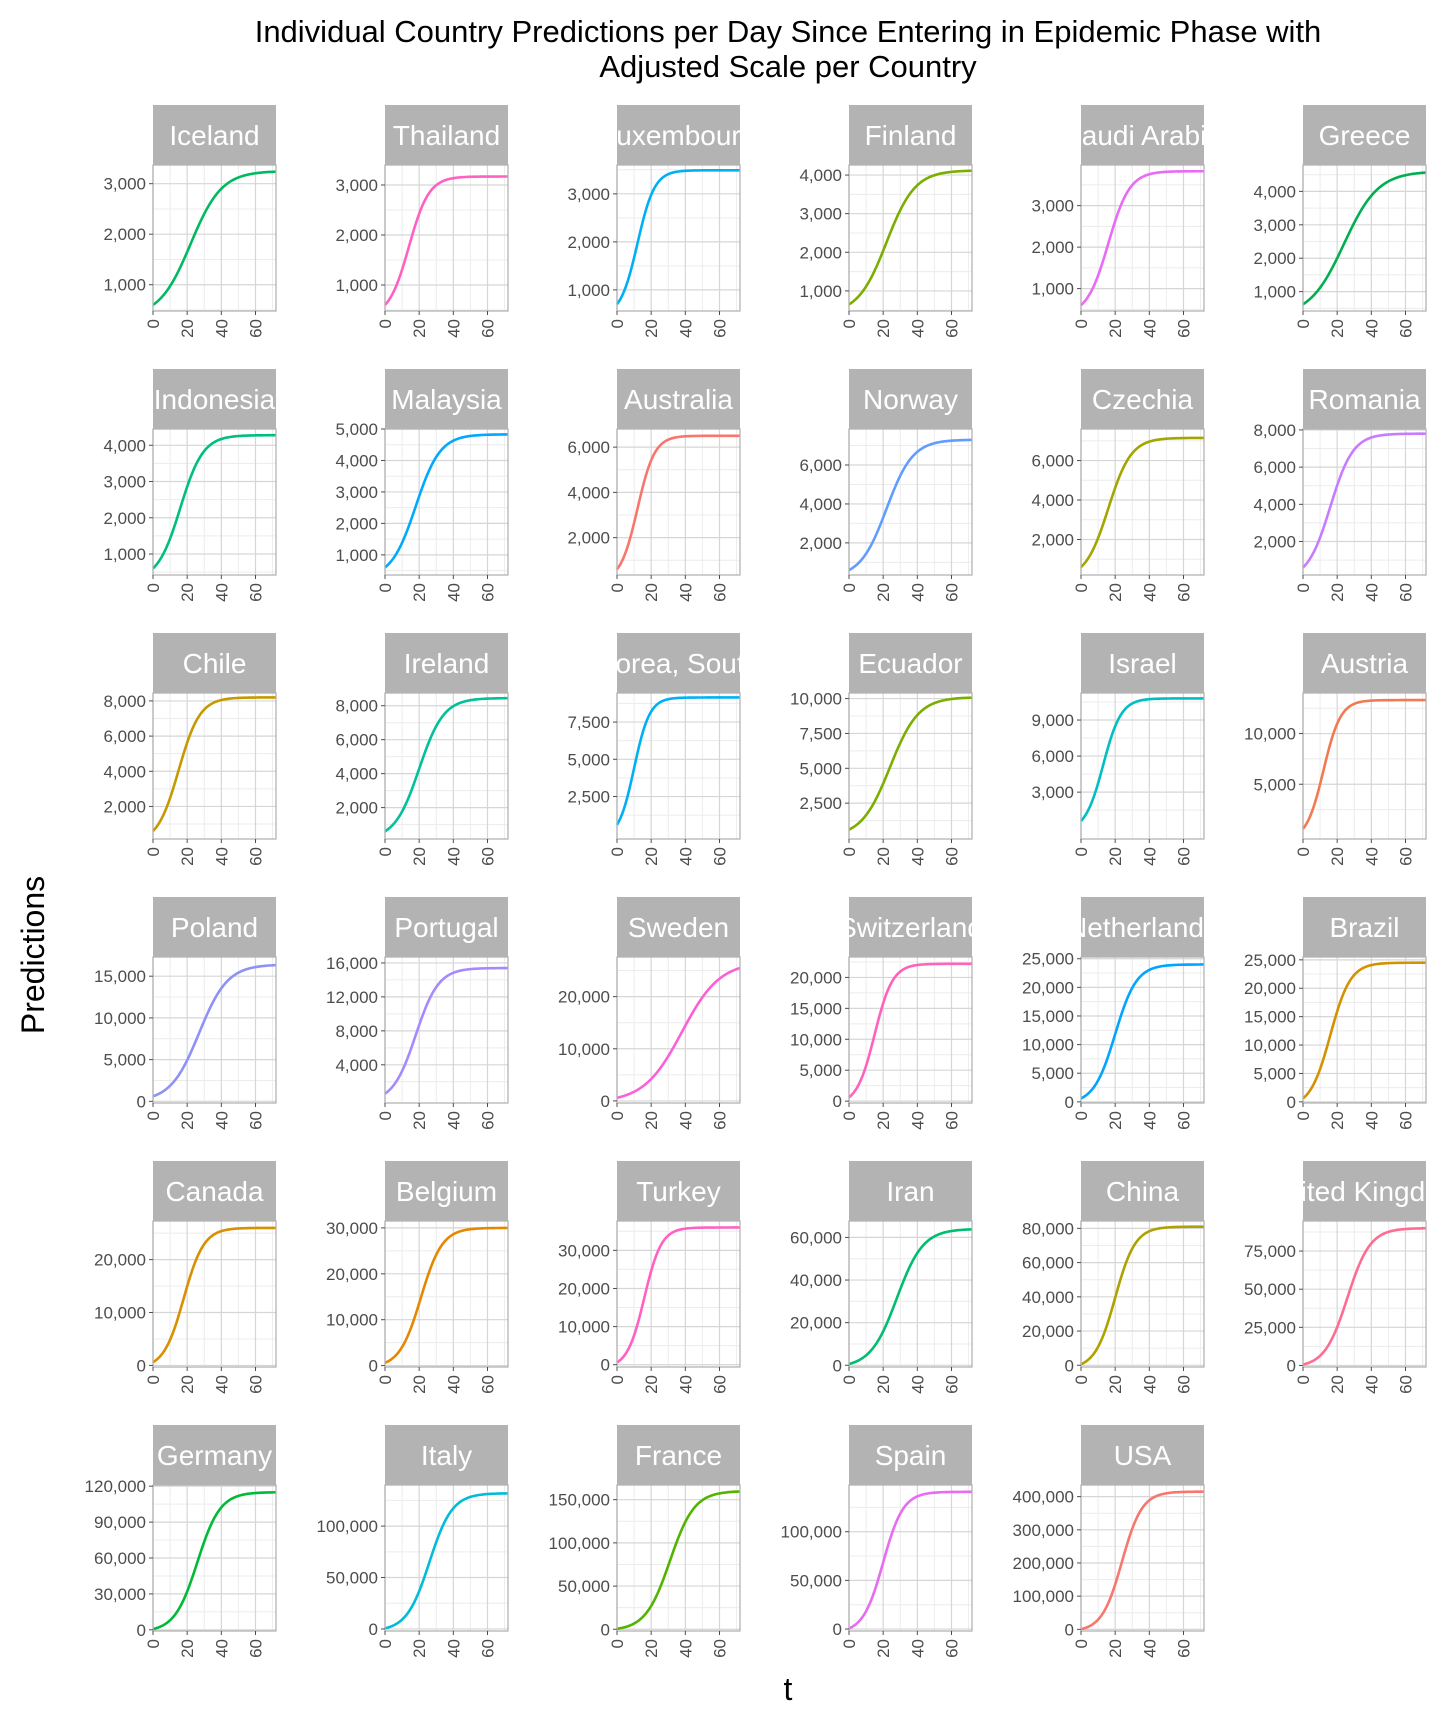 Image resolution: width=1440 pixels, height=1727 pixels. I want to click on facet-panel: Ecuador 2,500 5,000 7,500 10,000 0 20 40 60, so click(881, 749).